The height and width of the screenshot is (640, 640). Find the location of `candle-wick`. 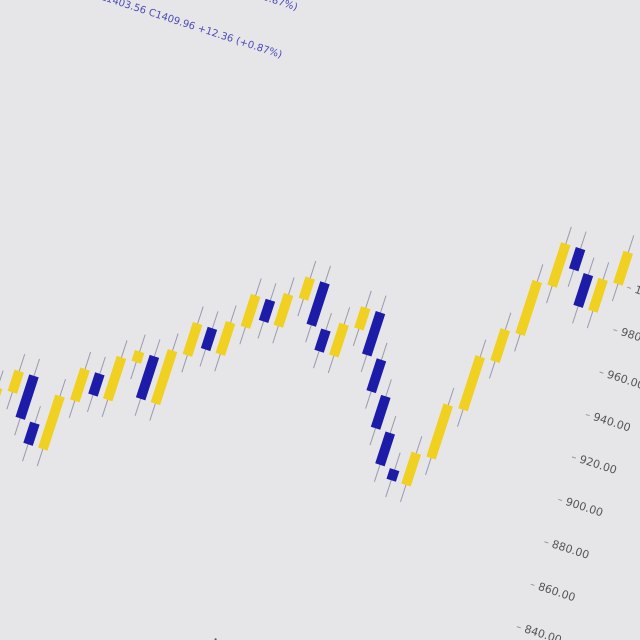

candle-wick is located at coordinates (2, 424).